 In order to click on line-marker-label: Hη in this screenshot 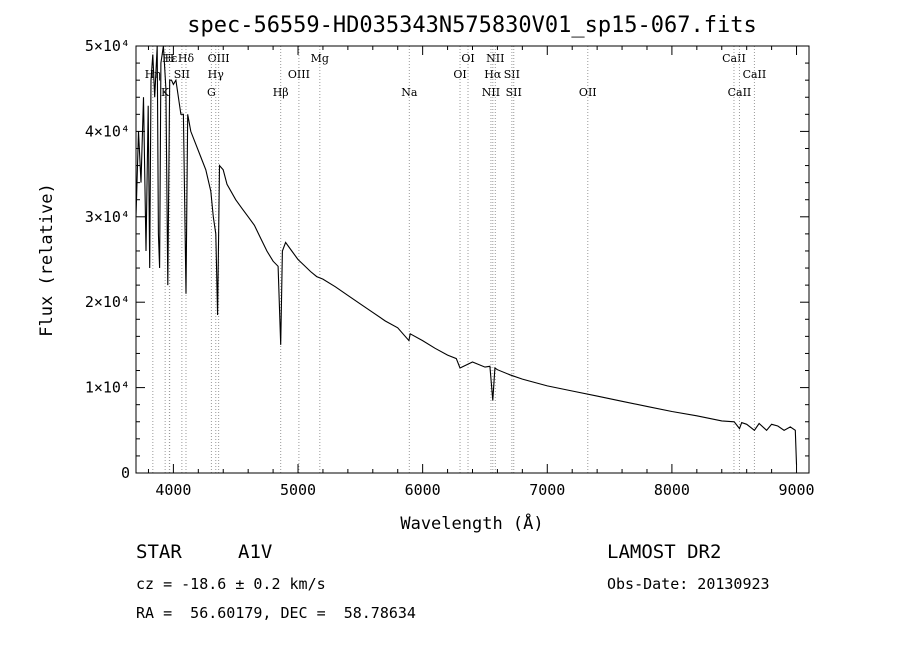, I will do `click(153, 74)`.